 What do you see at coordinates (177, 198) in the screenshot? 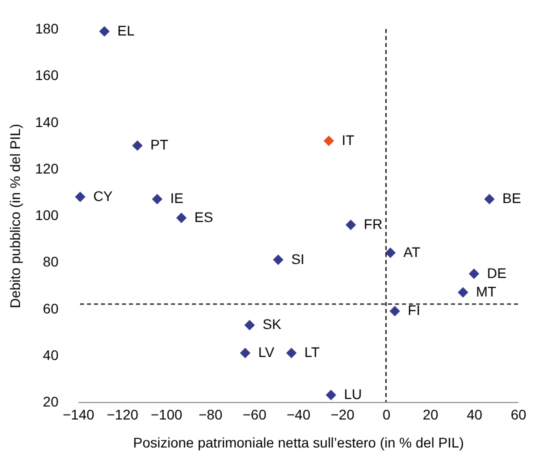
I see `annotation: IE` at bounding box center [177, 198].